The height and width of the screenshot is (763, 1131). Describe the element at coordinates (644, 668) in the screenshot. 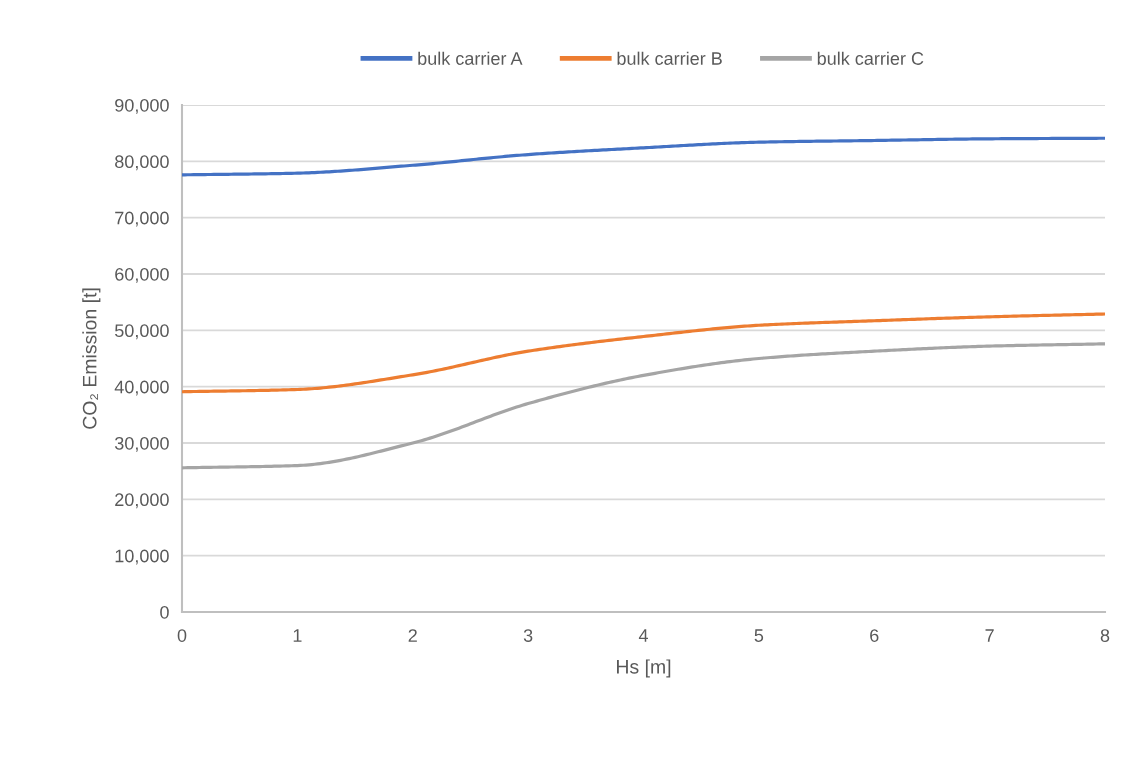

I see `x-axis-title: Hs [m]` at that location.